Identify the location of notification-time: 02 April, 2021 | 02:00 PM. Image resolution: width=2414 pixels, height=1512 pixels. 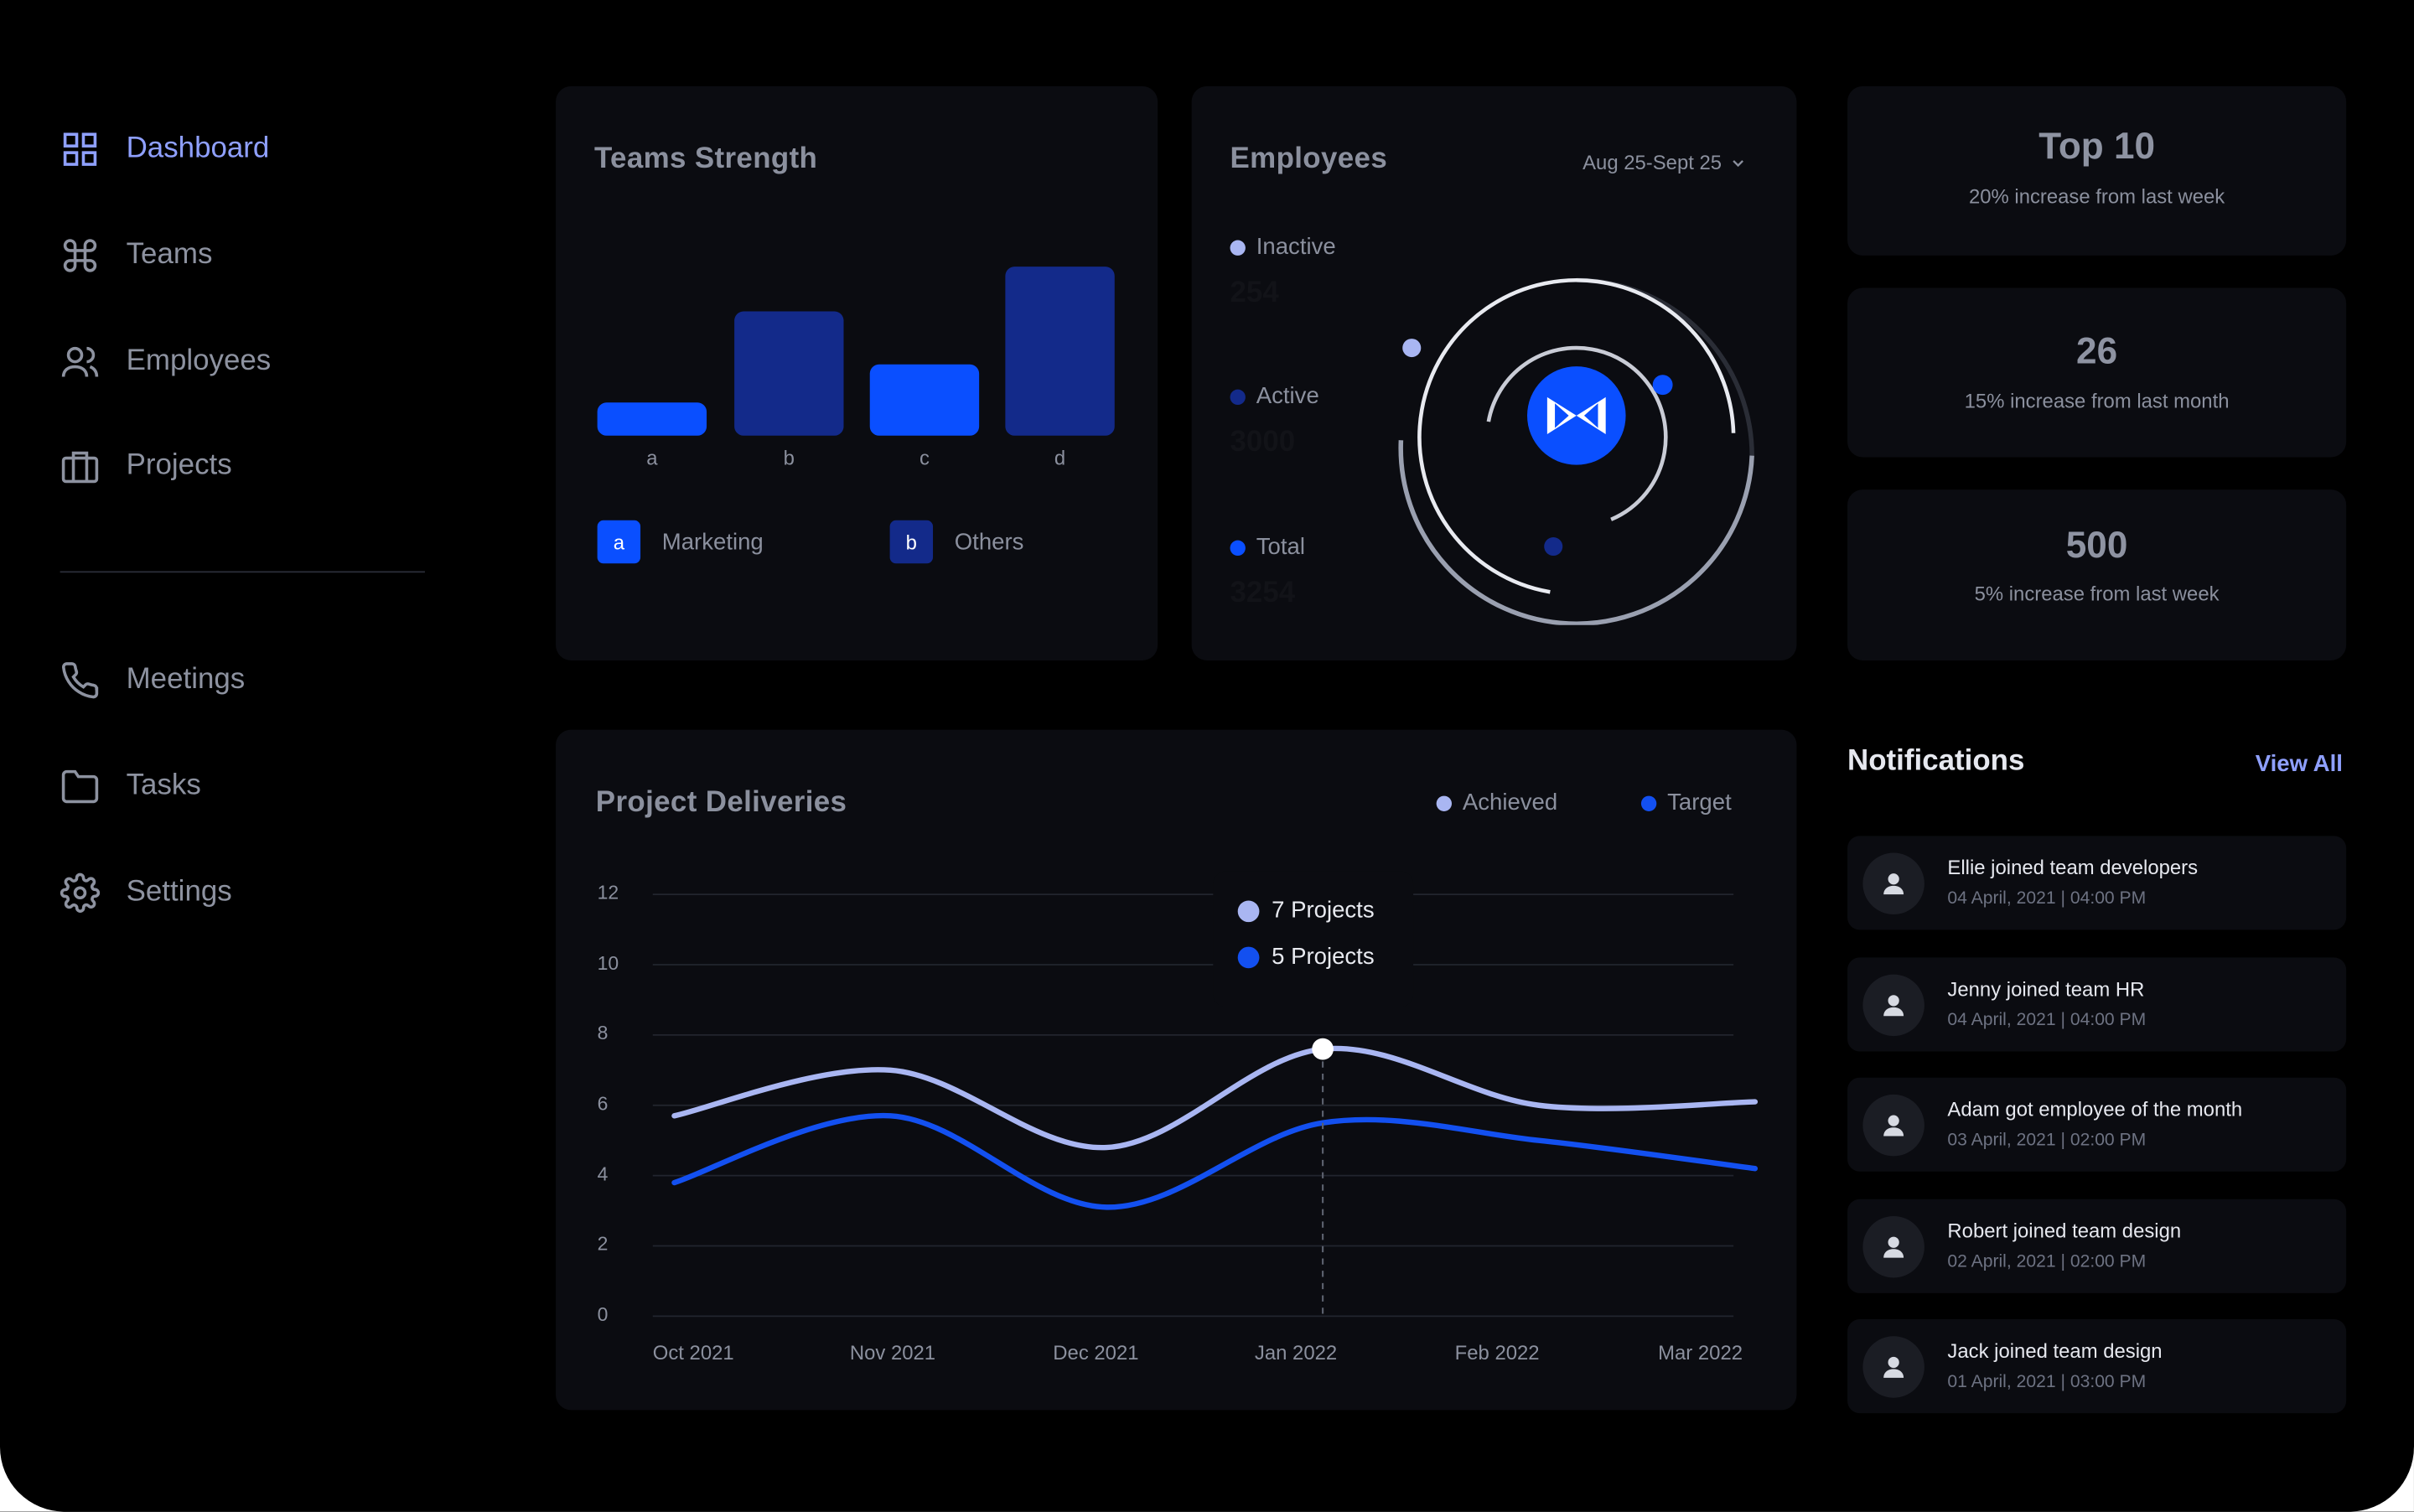
(2047, 1262).